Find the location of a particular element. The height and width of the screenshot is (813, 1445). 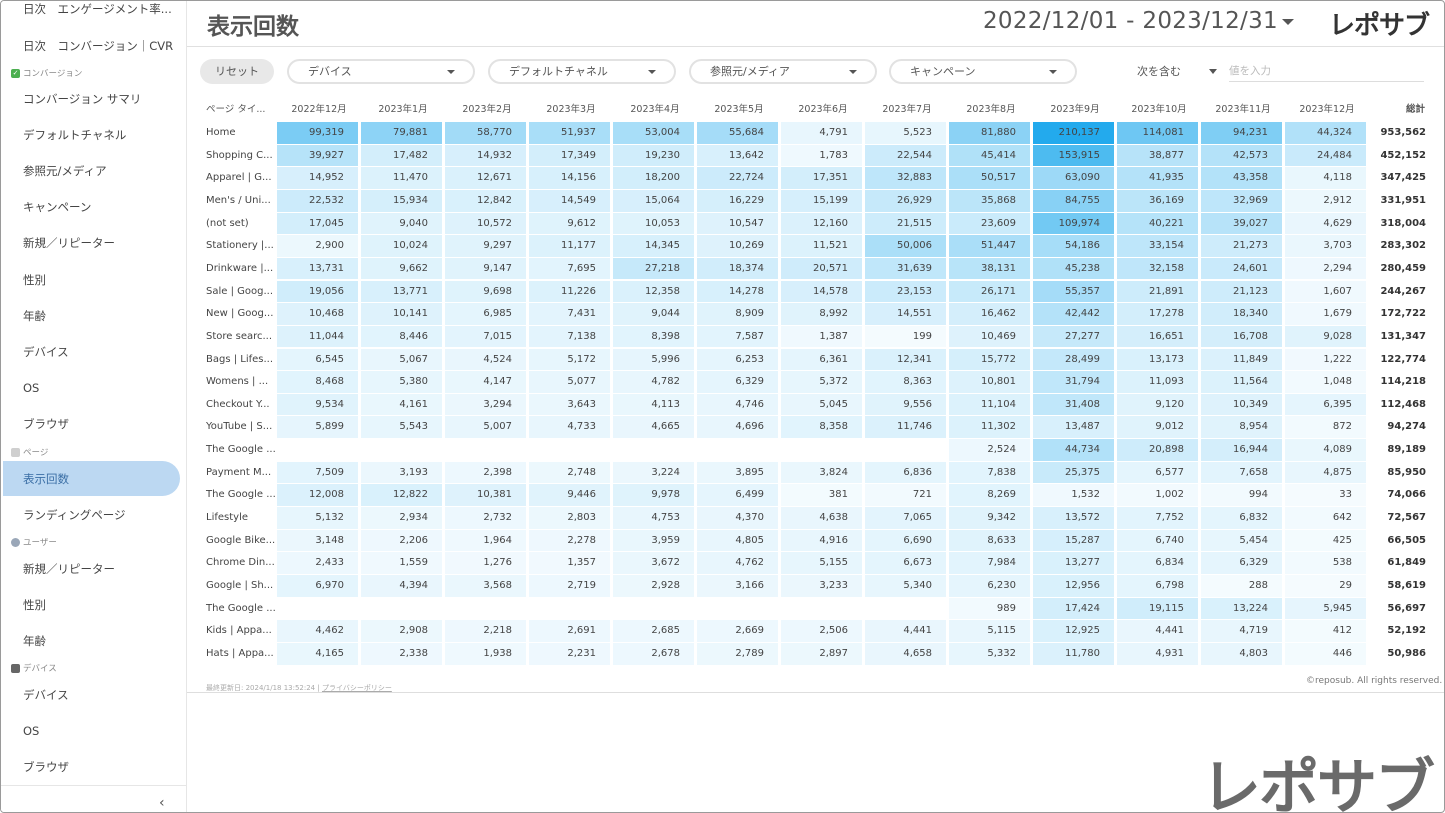

column-header-month: 2023年5月 is located at coordinates (739, 109).